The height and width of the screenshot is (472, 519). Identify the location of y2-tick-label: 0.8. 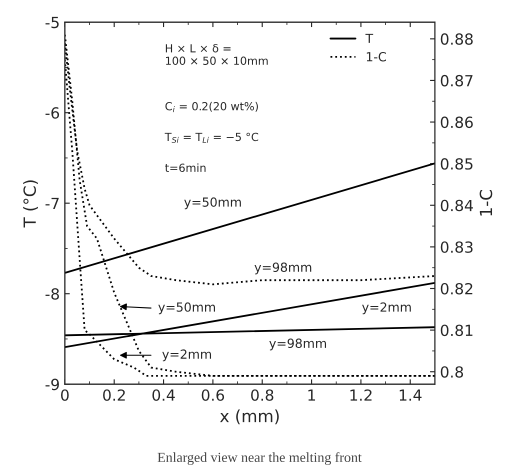
(452, 372).